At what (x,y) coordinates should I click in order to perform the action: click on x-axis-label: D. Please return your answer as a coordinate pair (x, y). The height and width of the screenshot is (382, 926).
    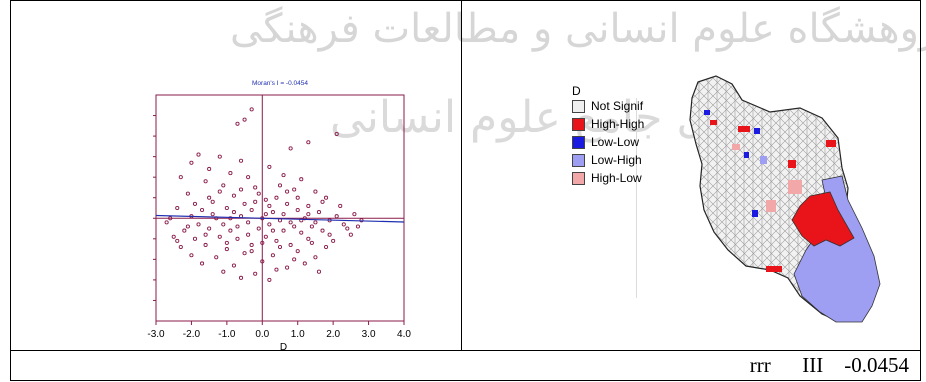
    Looking at the image, I should click on (283, 347).